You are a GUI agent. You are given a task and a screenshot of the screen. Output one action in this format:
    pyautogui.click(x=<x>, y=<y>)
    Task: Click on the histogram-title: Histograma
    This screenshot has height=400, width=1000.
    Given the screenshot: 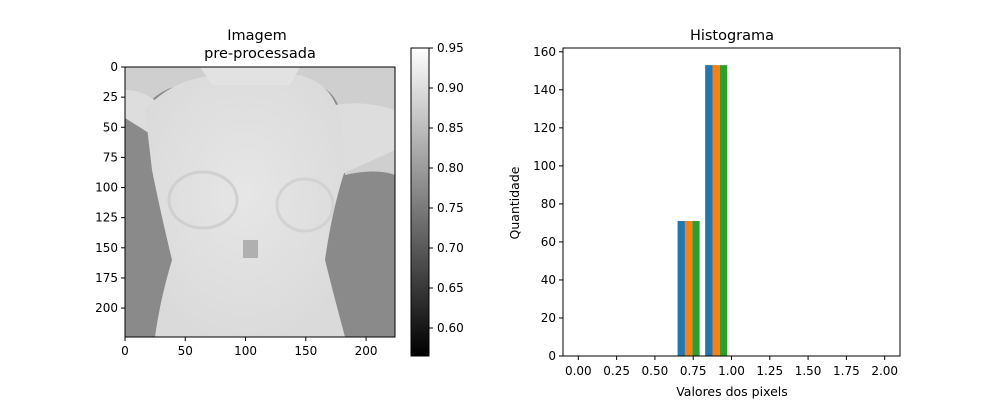 What is the action you would take?
    pyautogui.click(x=732, y=36)
    